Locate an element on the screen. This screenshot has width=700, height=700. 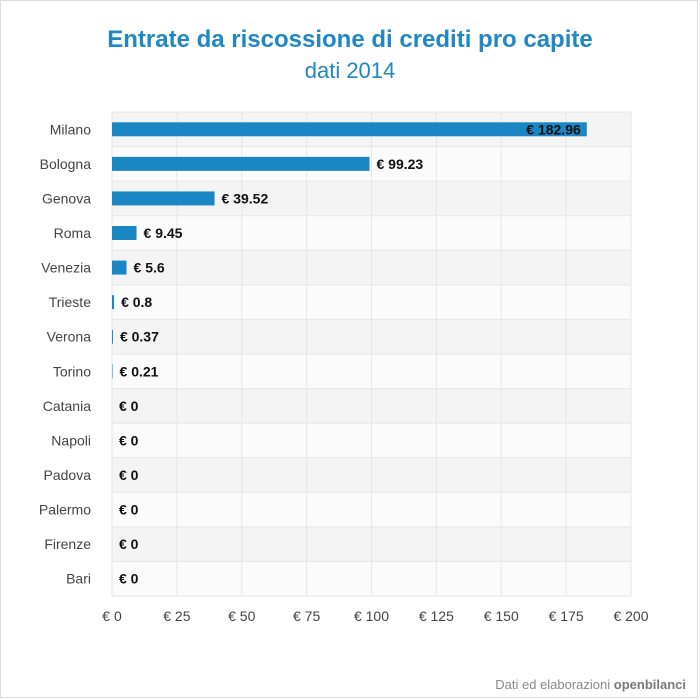
category-label: Milano is located at coordinates (70, 129).